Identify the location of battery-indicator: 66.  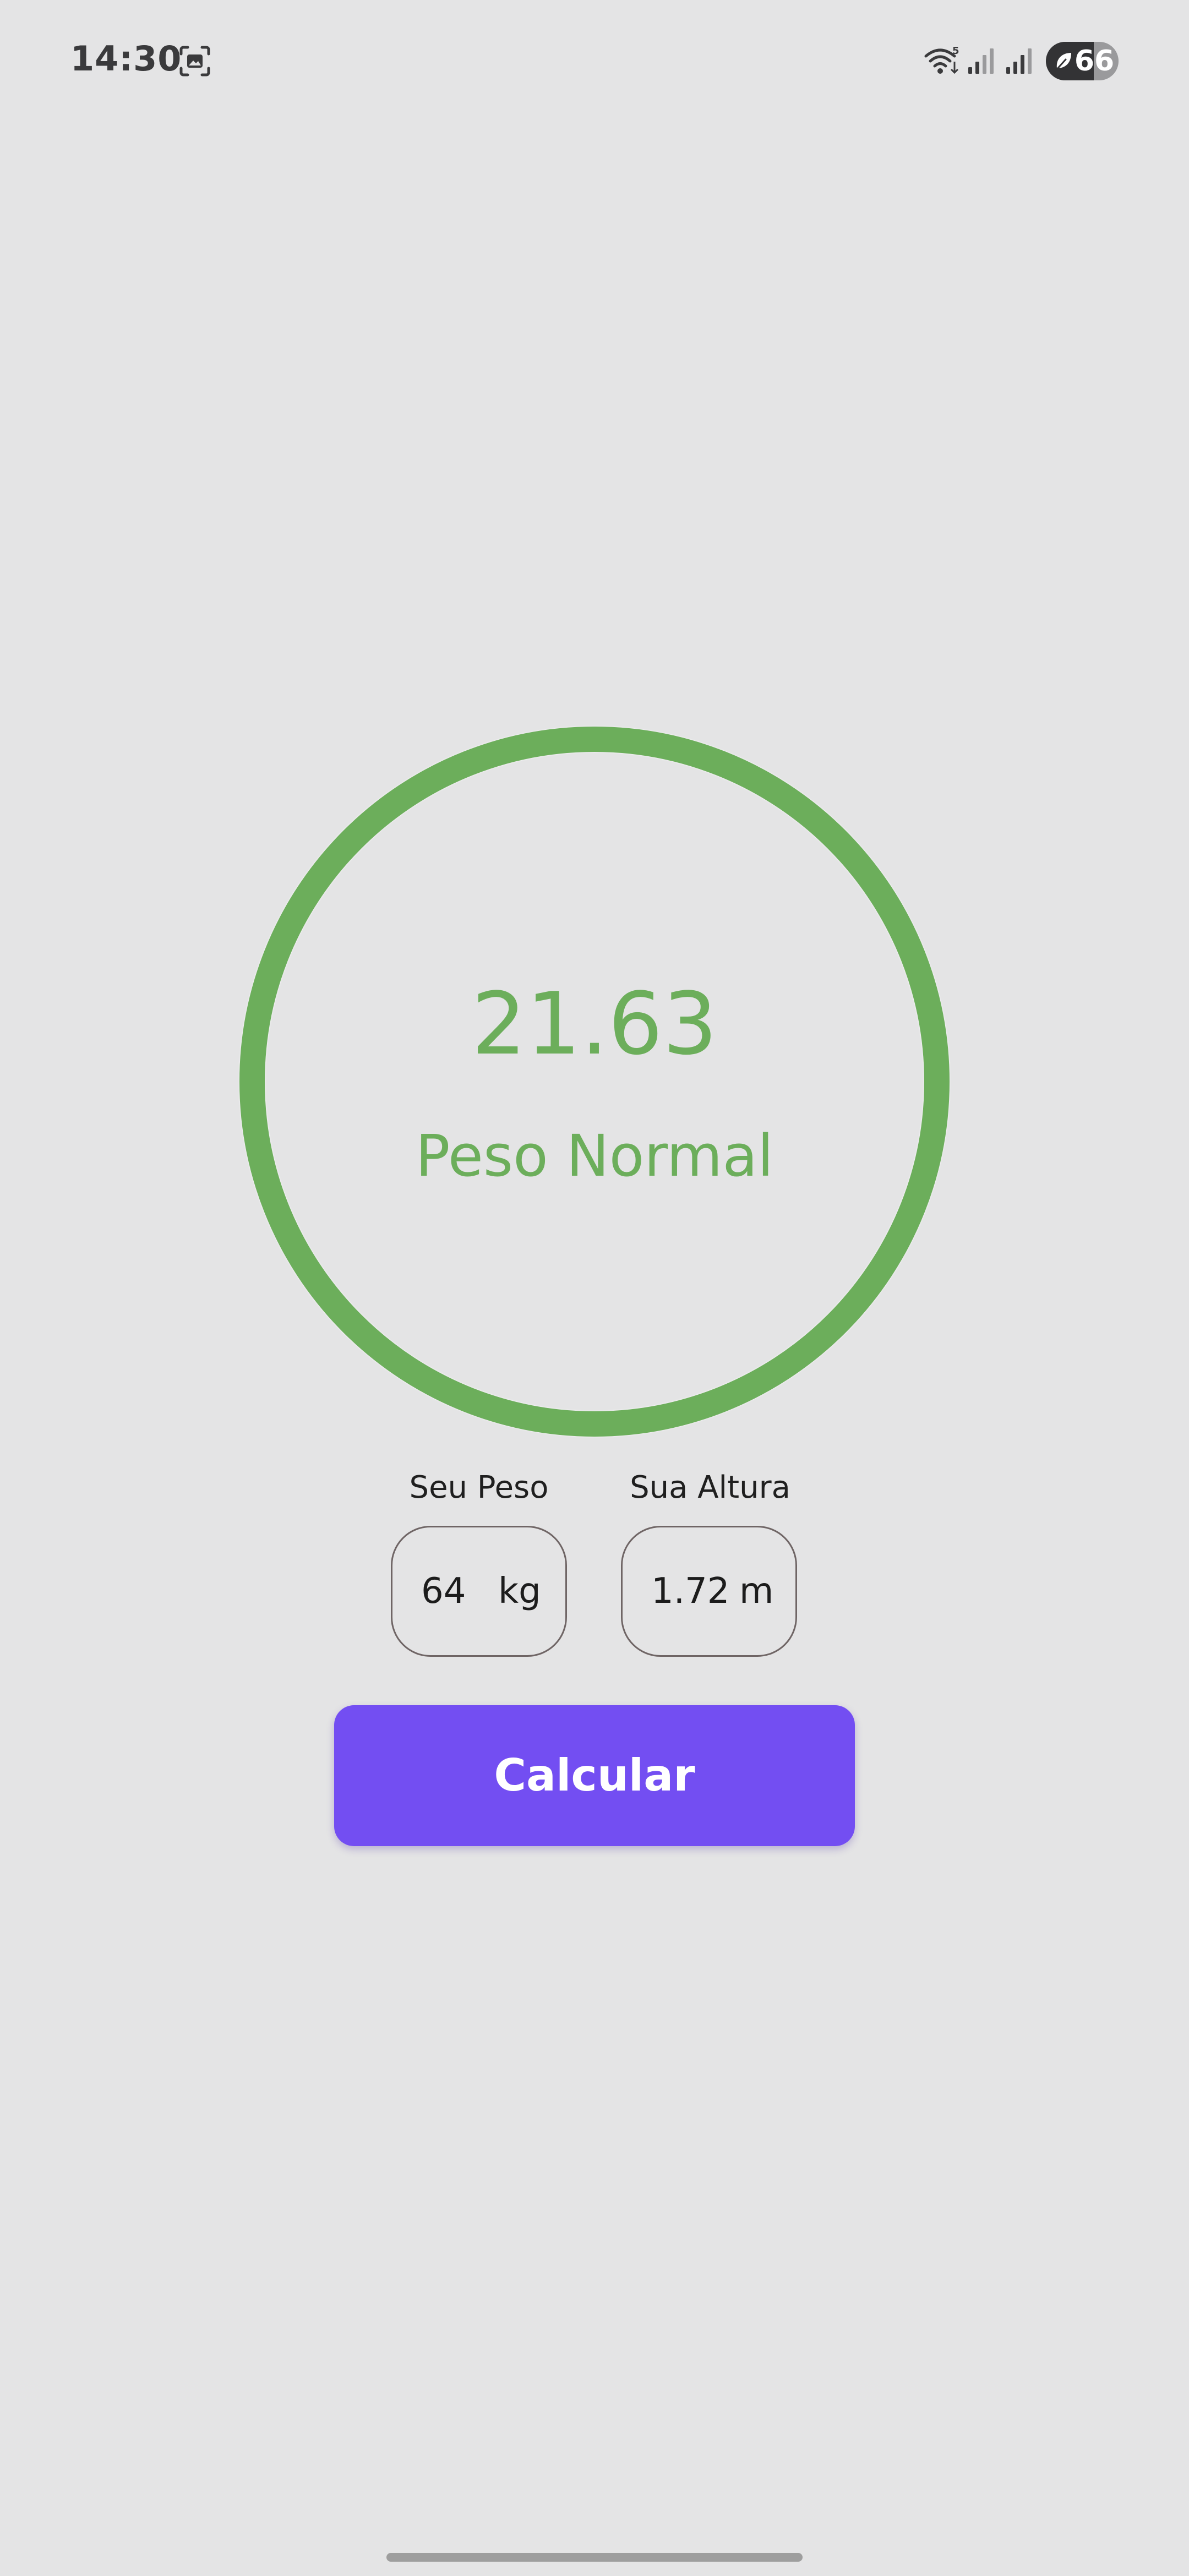
(1082, 61).